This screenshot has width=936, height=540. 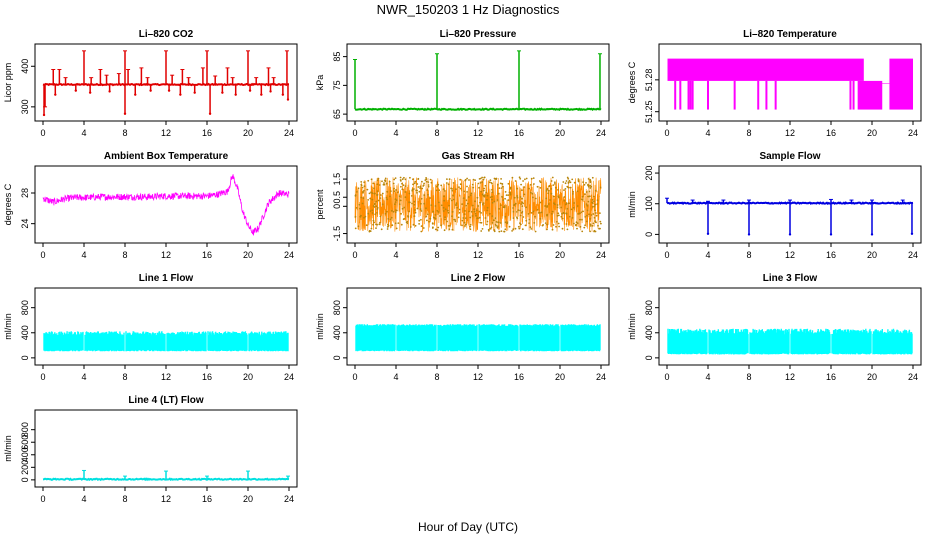 I want to click on band-upper, so click(x=765, y=69).